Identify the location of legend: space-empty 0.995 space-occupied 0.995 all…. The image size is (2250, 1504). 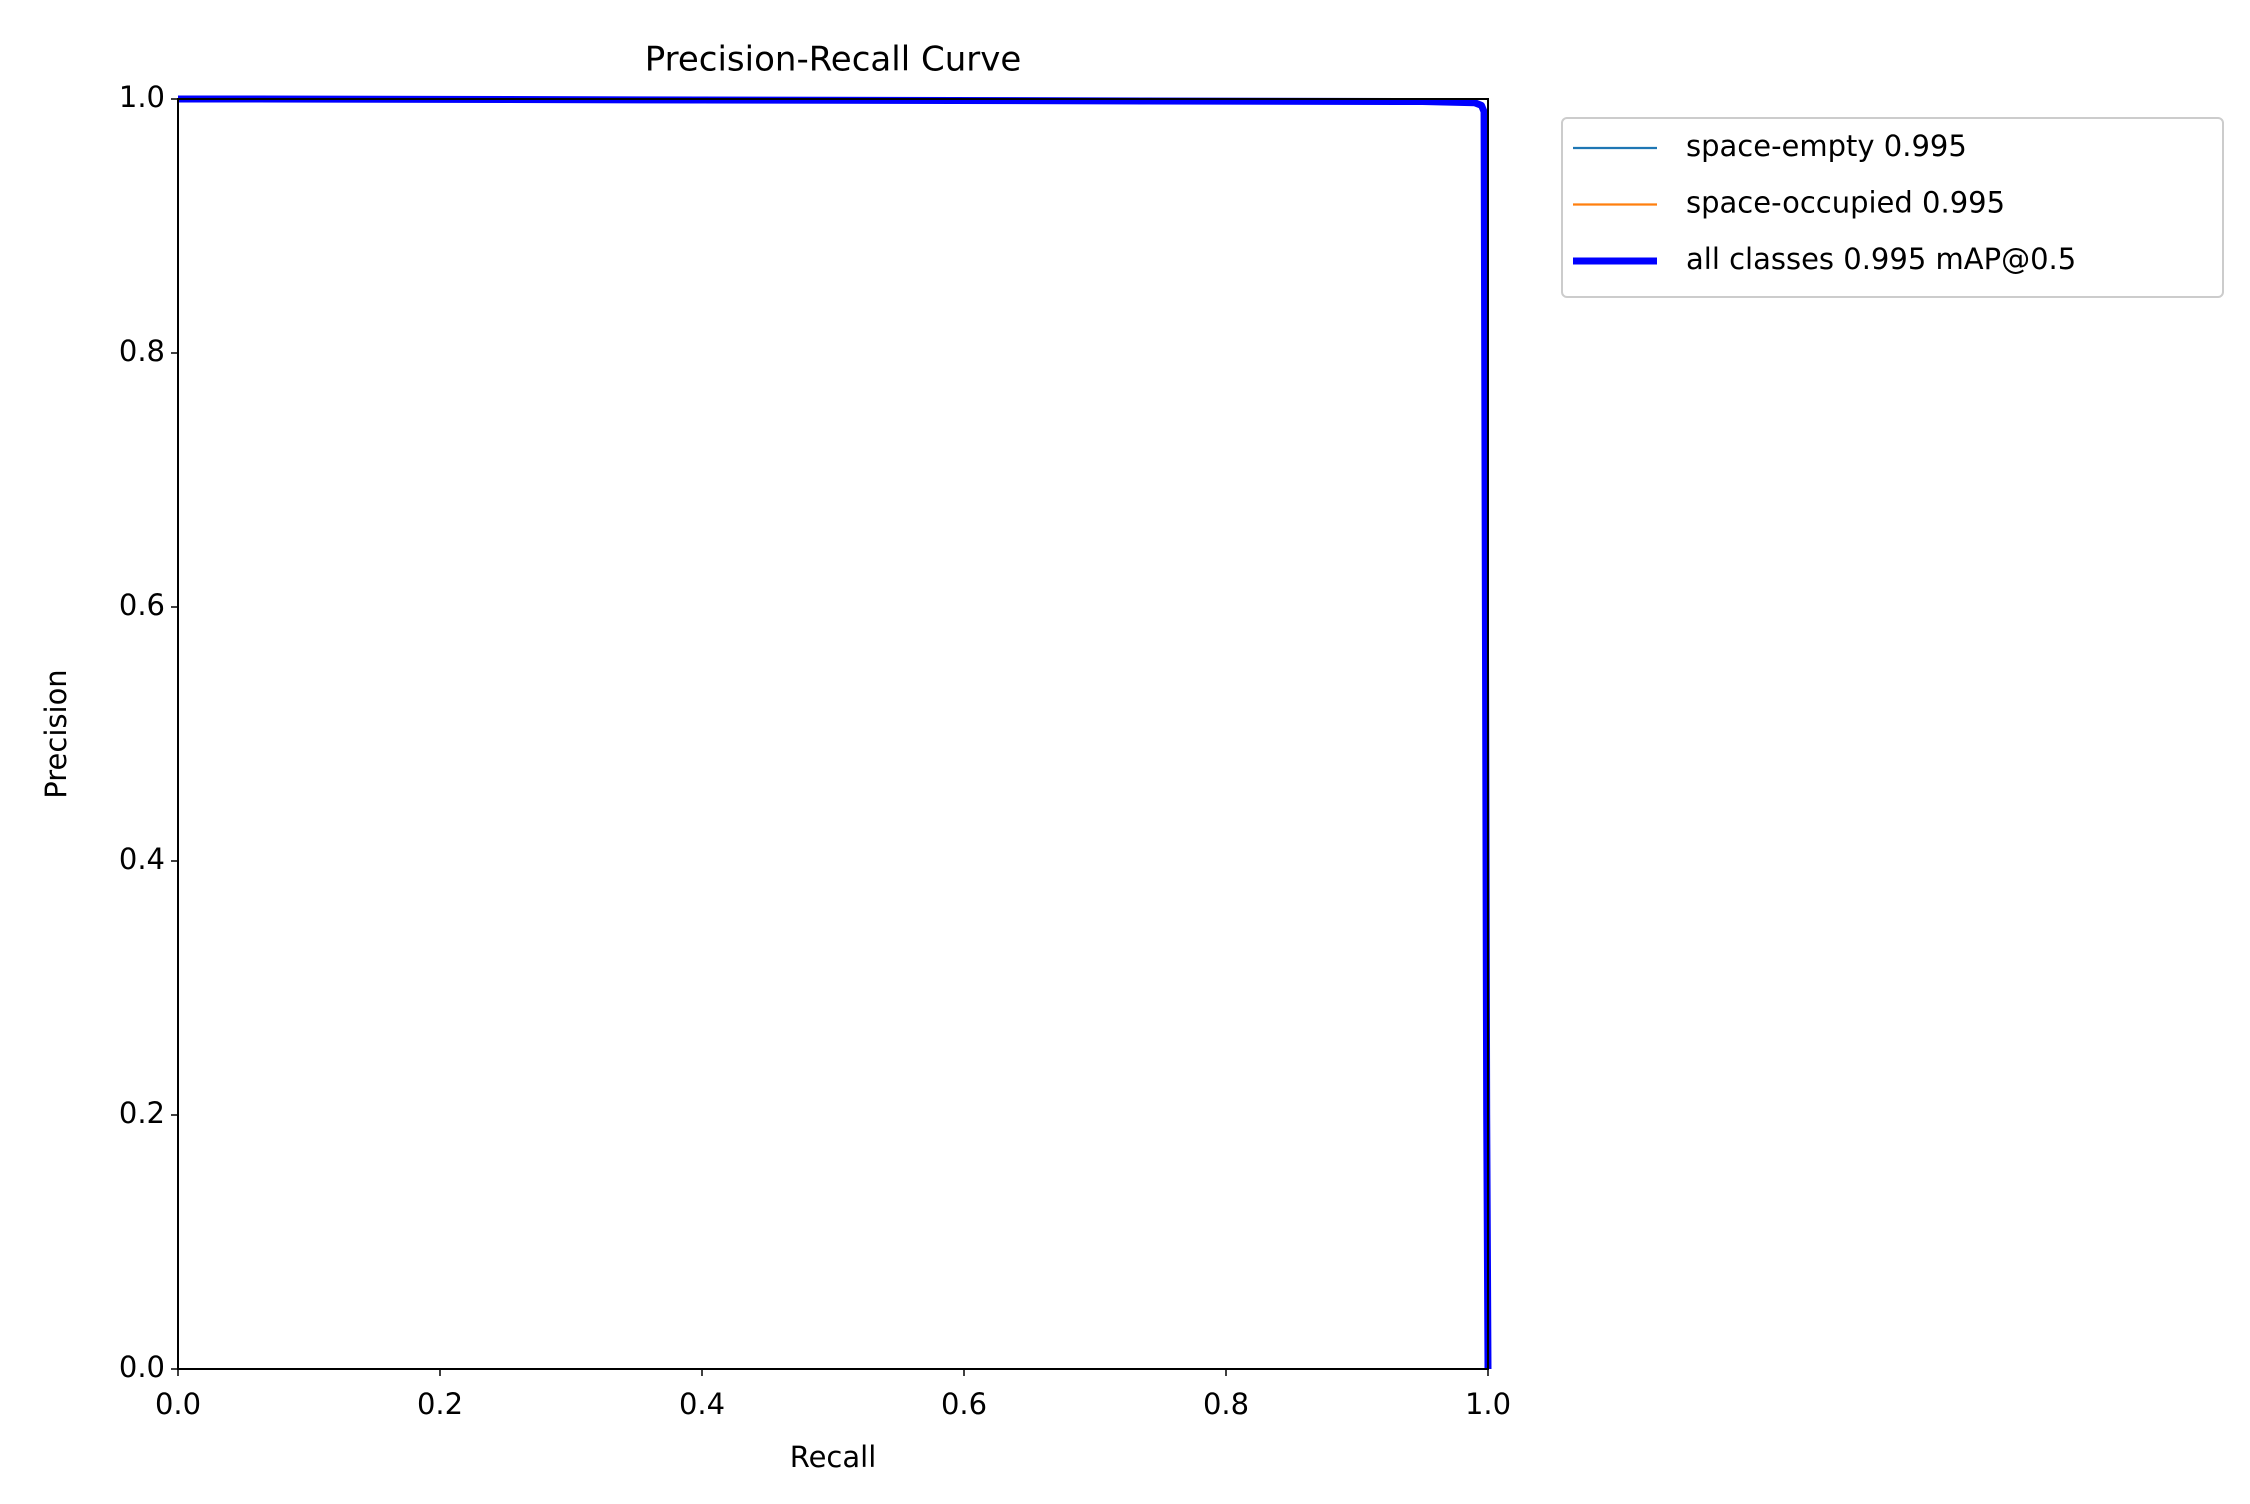
(1892, 207).